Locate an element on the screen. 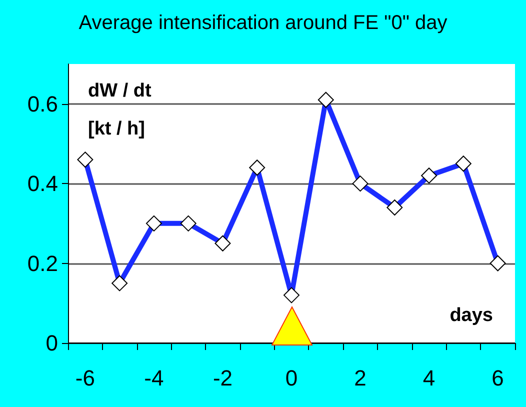  x-tick-label: -4 is located at coordinates (154, 378).